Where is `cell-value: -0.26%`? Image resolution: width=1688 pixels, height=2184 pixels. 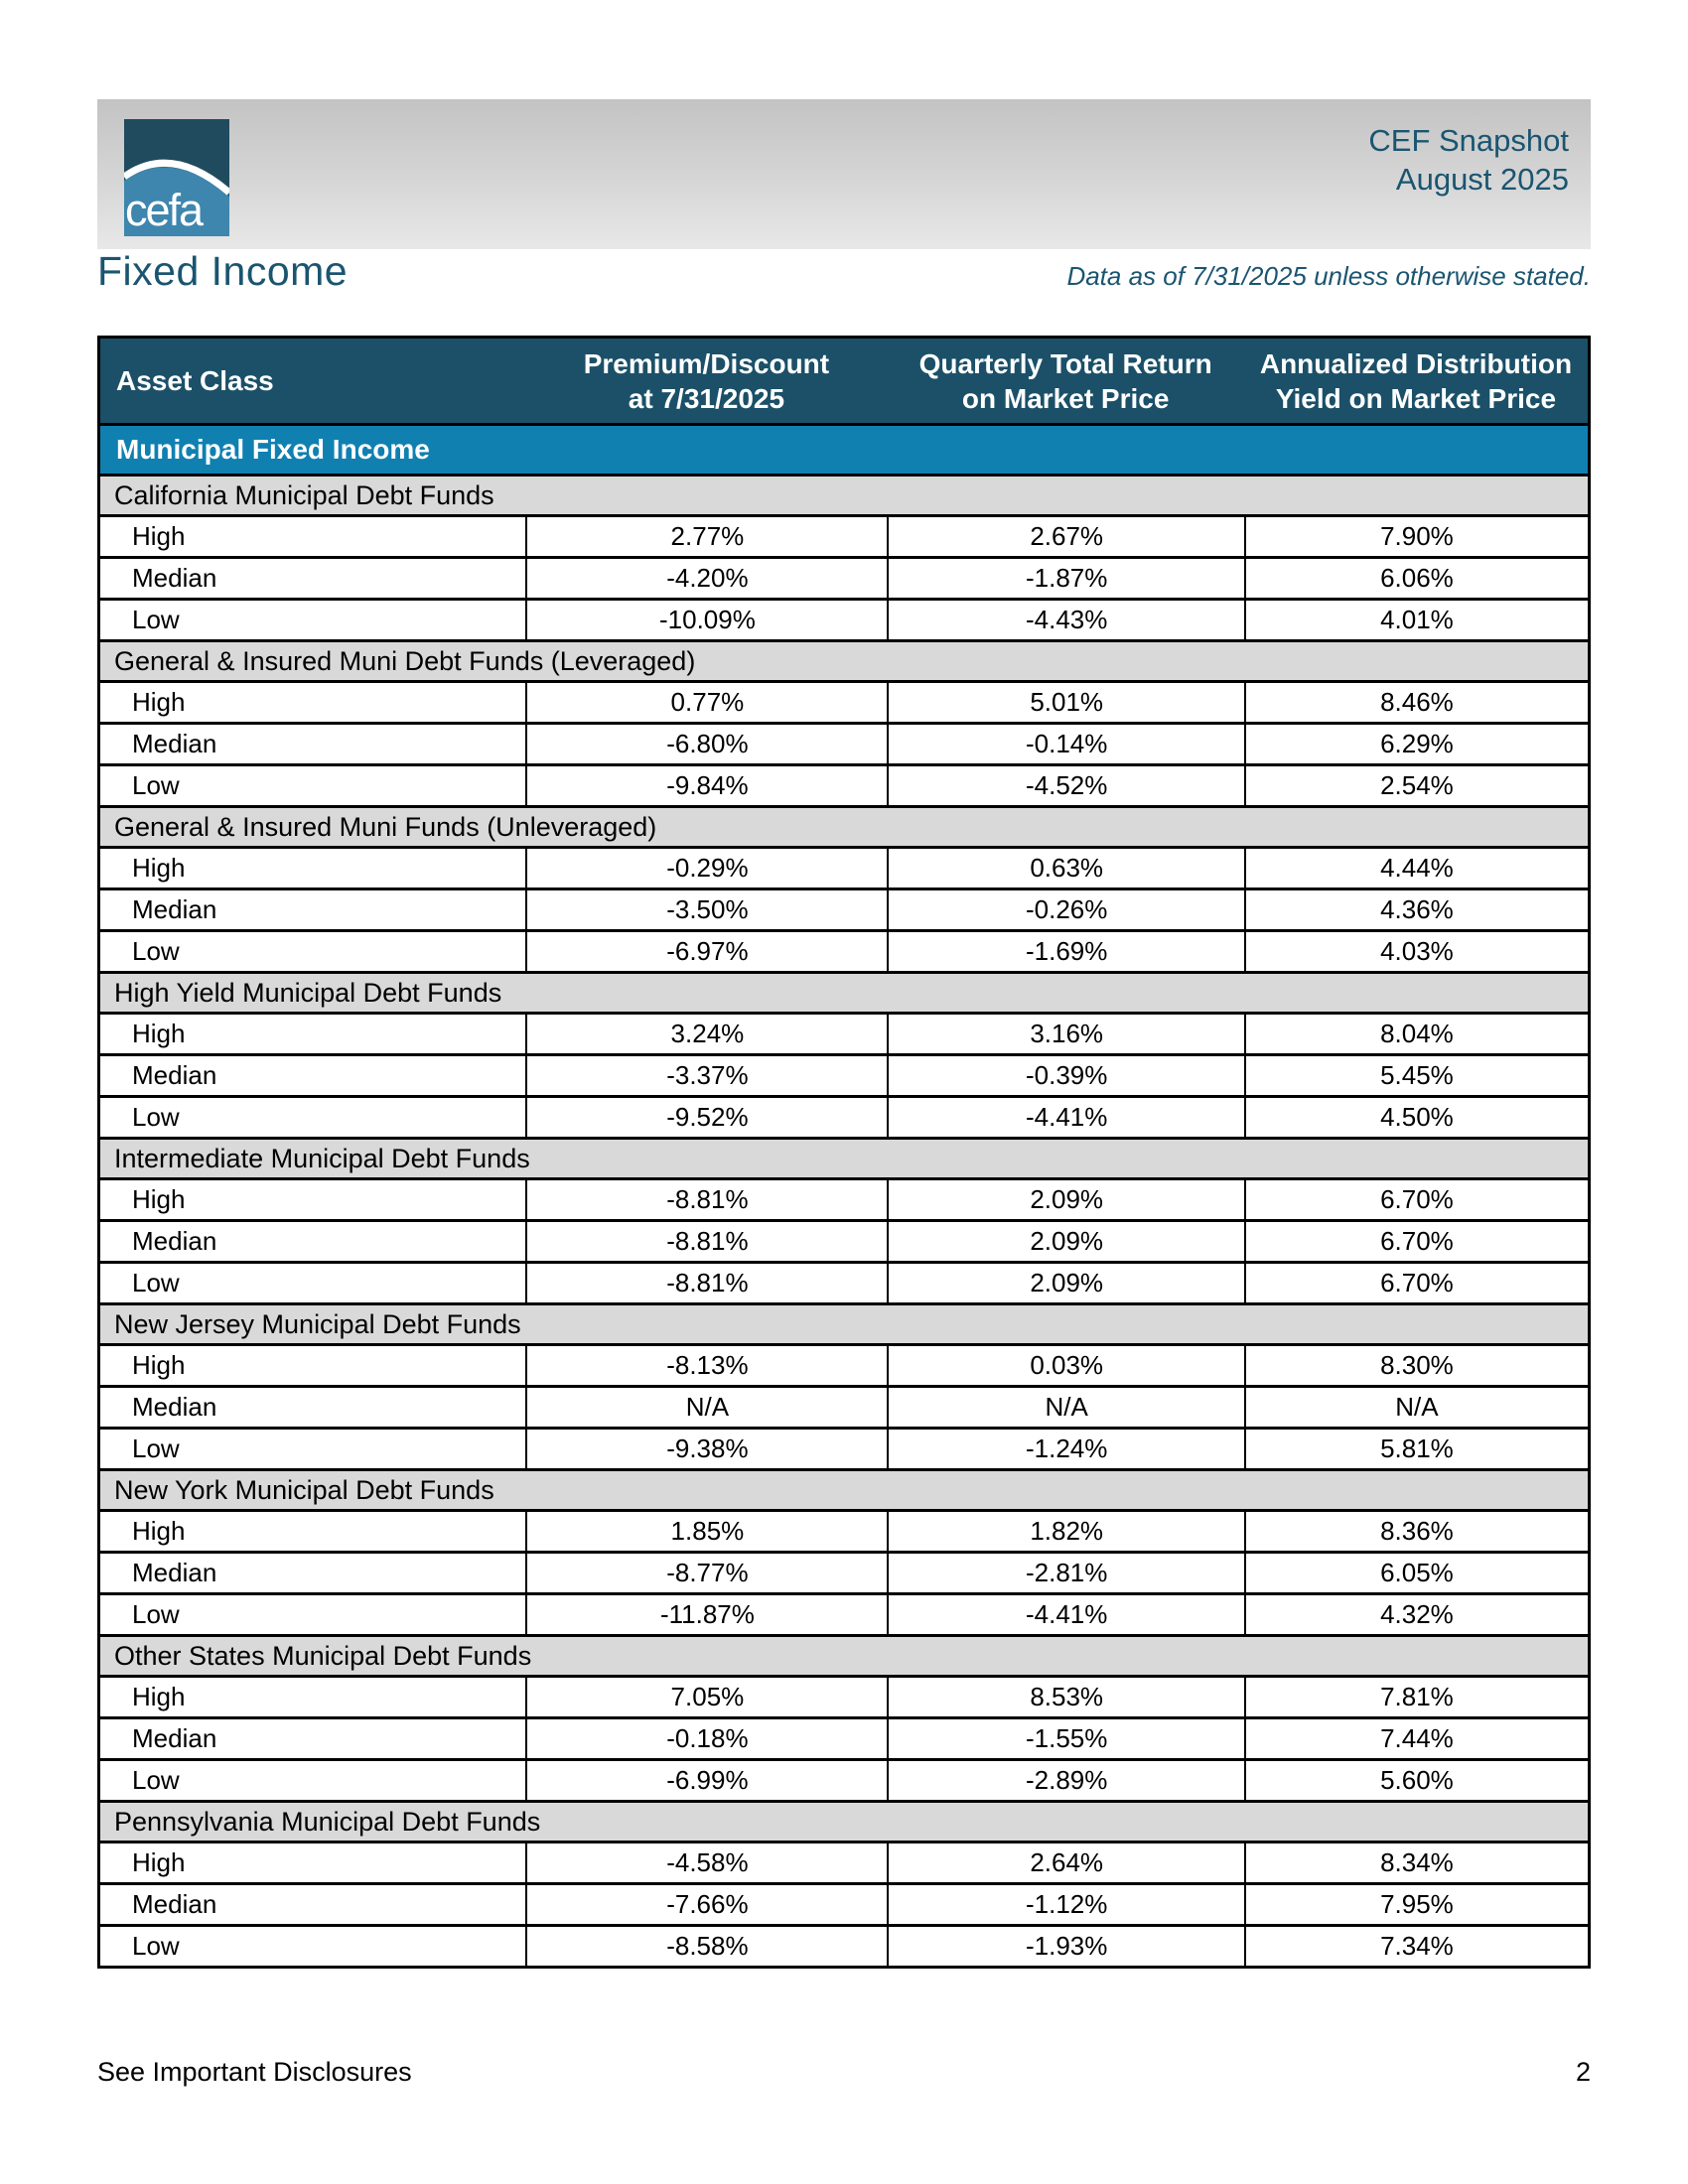 cell-value: -0.26% is located at coordinates (1065, 909).